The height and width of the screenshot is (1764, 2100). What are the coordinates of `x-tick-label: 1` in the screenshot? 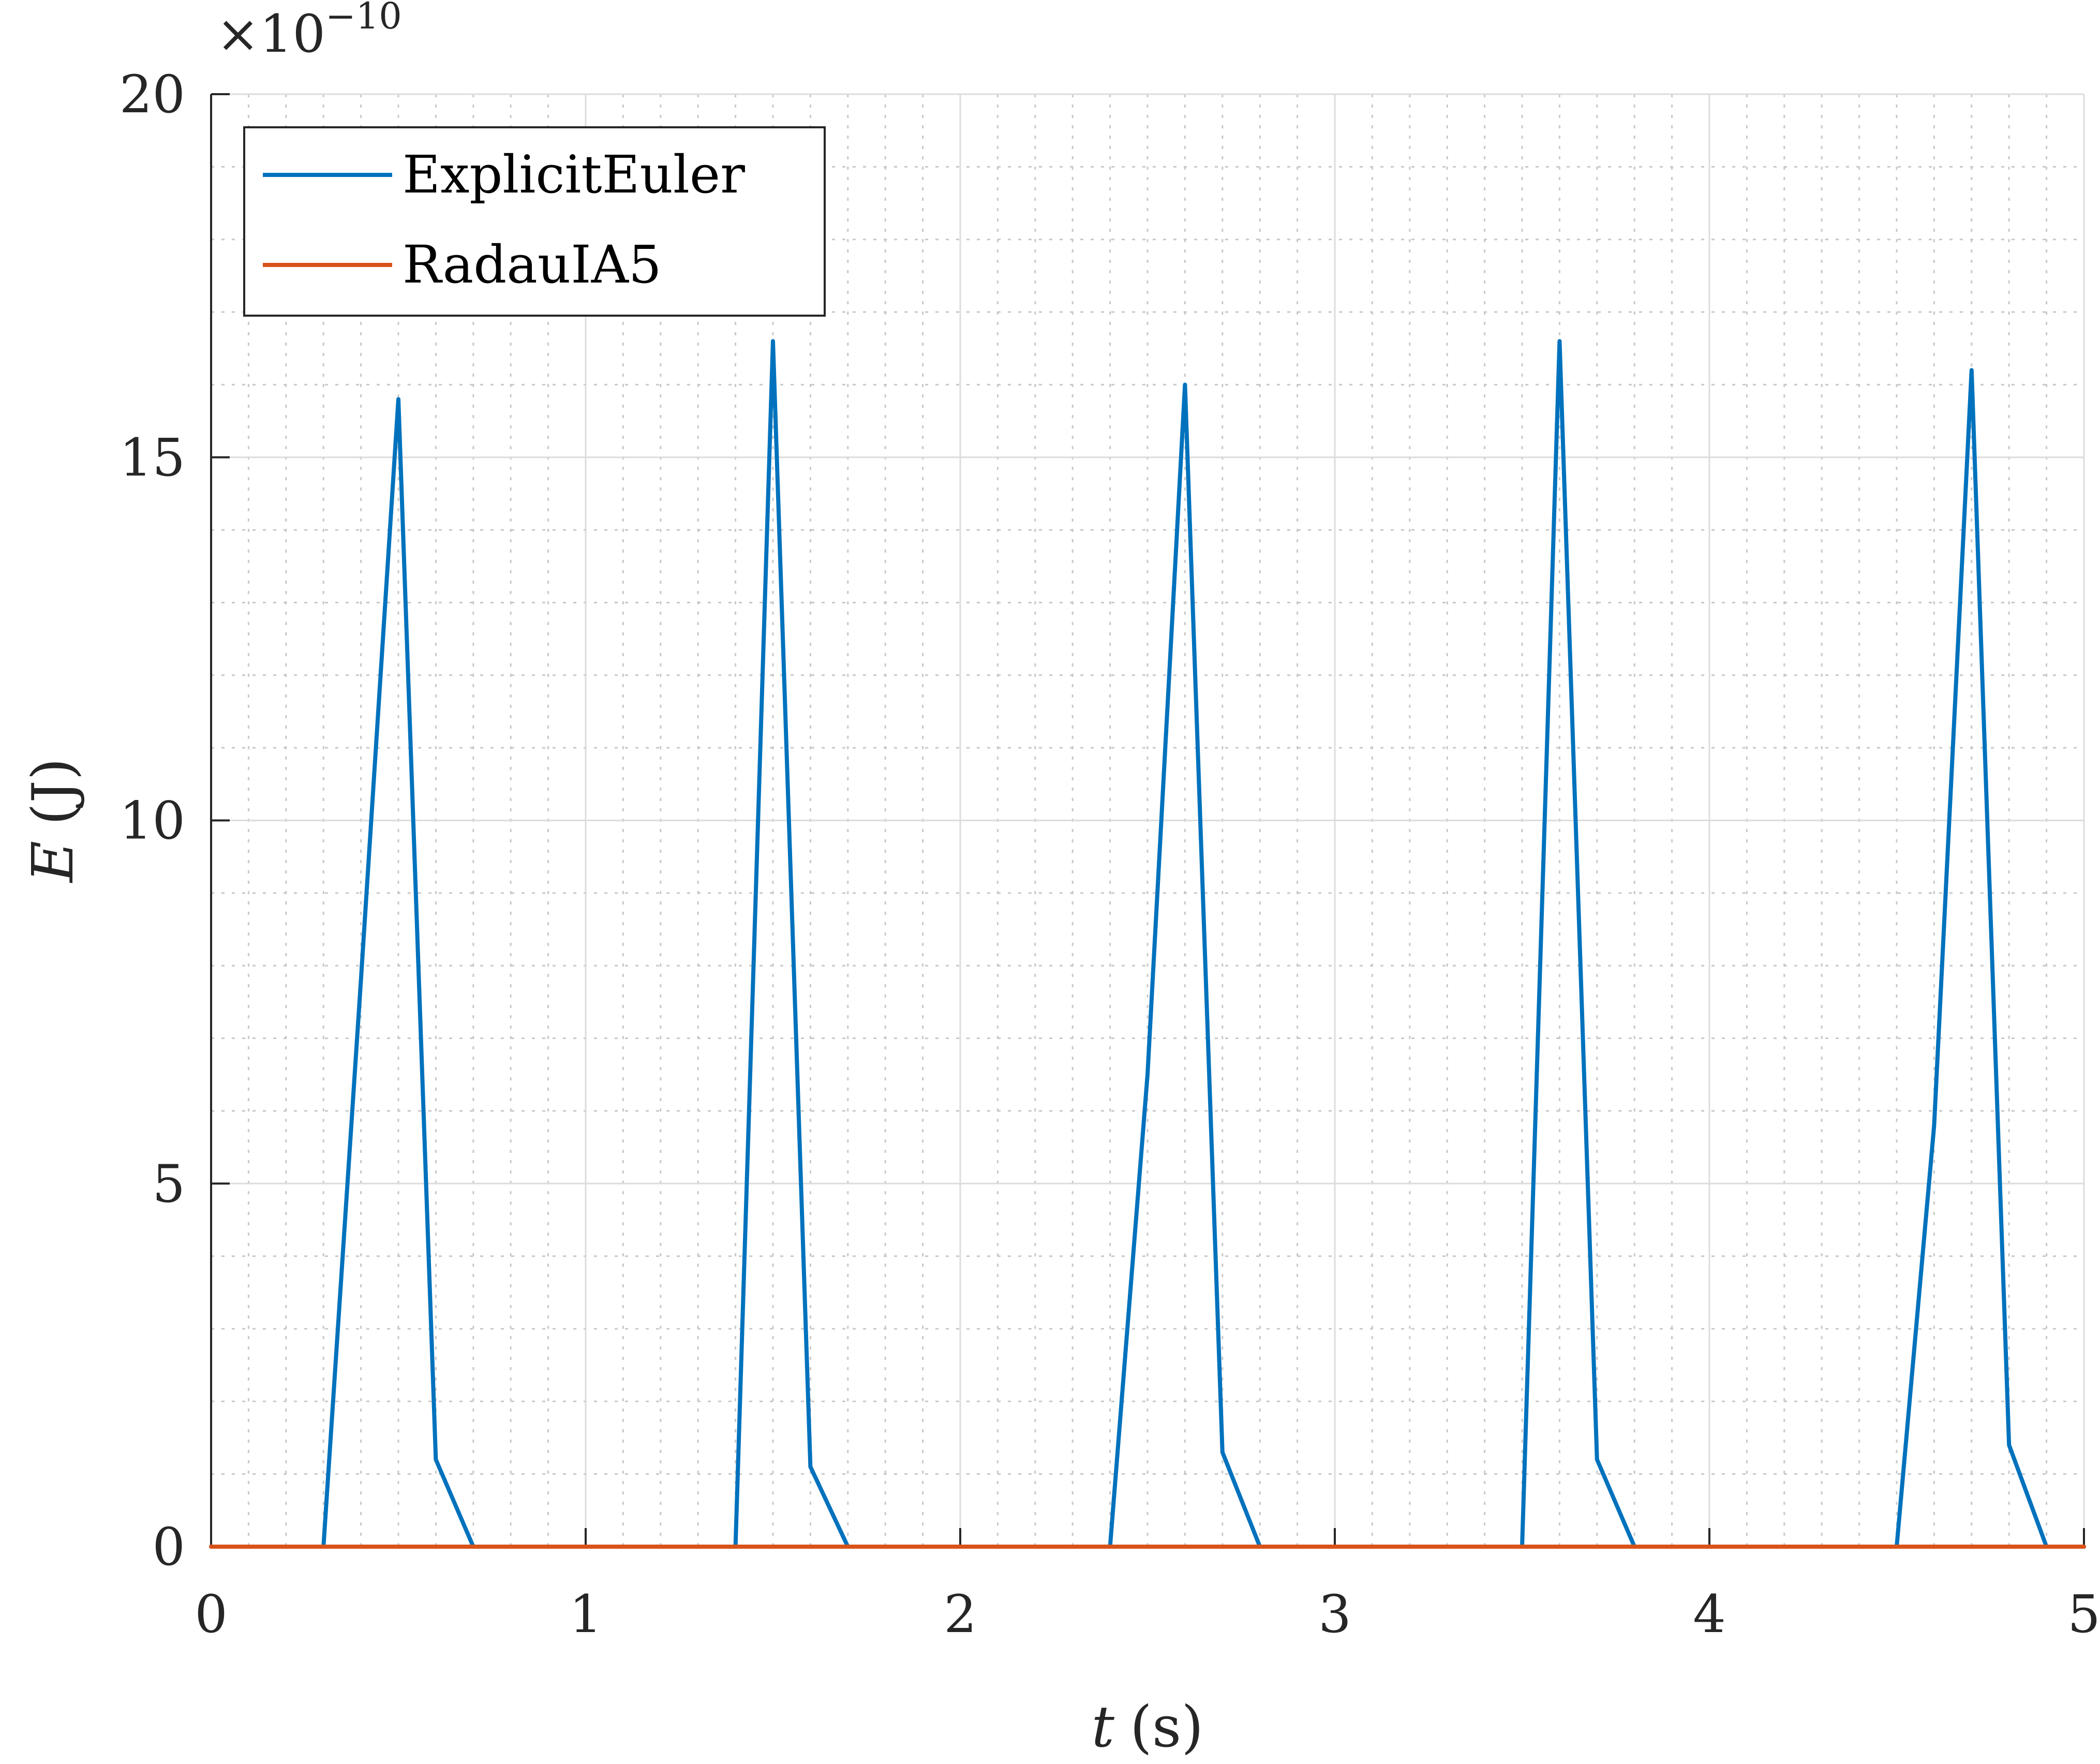 It's located at (585, 1614).